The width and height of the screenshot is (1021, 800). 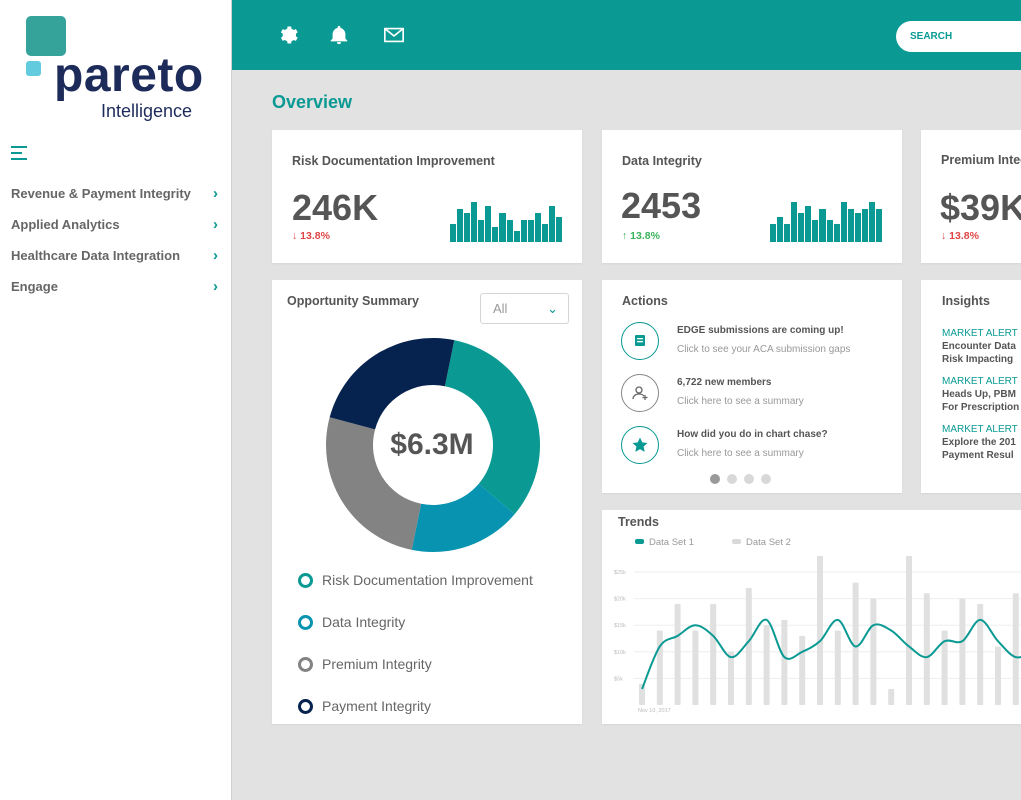 What do you see at coordinates (339, 35) in the screenshot?
I see `bell-icon` at bounding box center [339, 35].